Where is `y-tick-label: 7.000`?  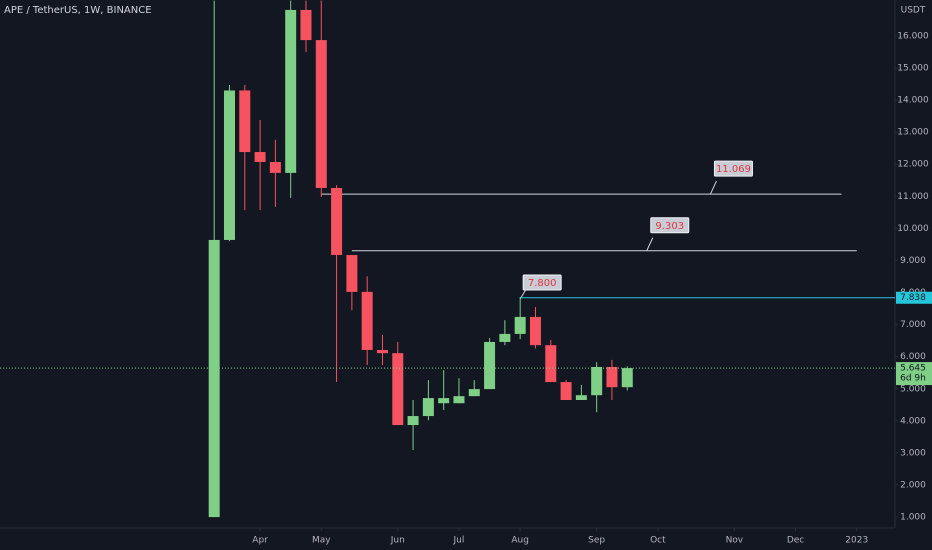 y-tick-label: 7.000 is located at coordinates (913, 325).